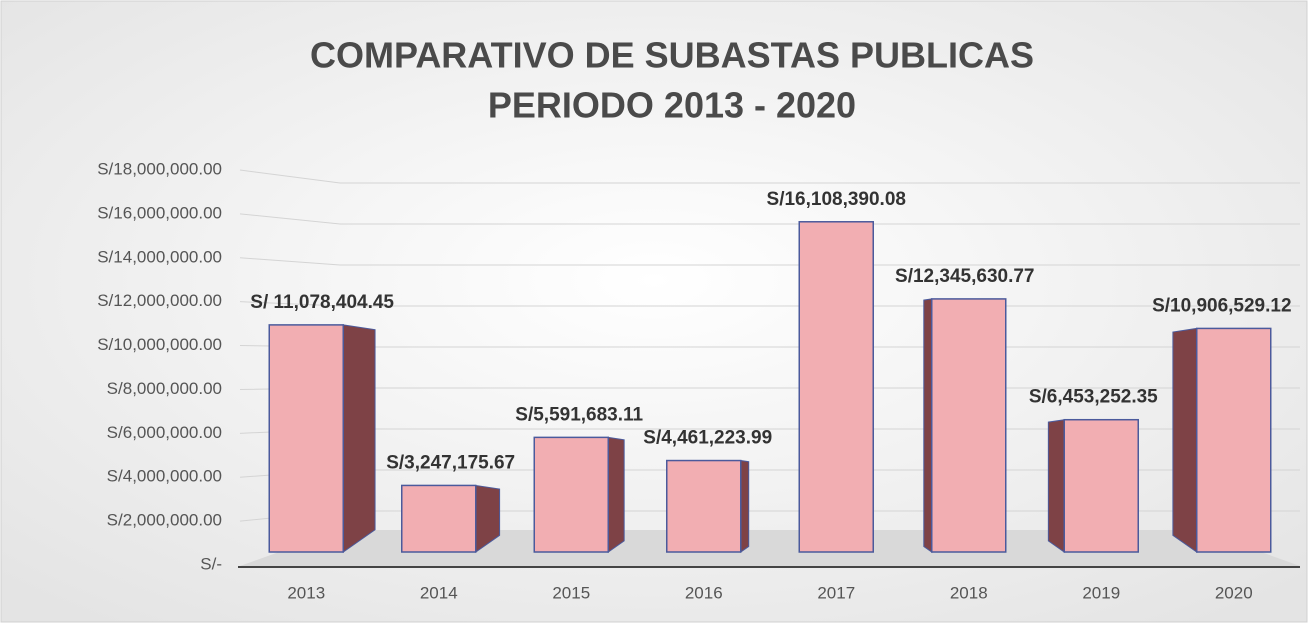  I want to click on value-label: S/3,247,175.67, so click(450, 462).